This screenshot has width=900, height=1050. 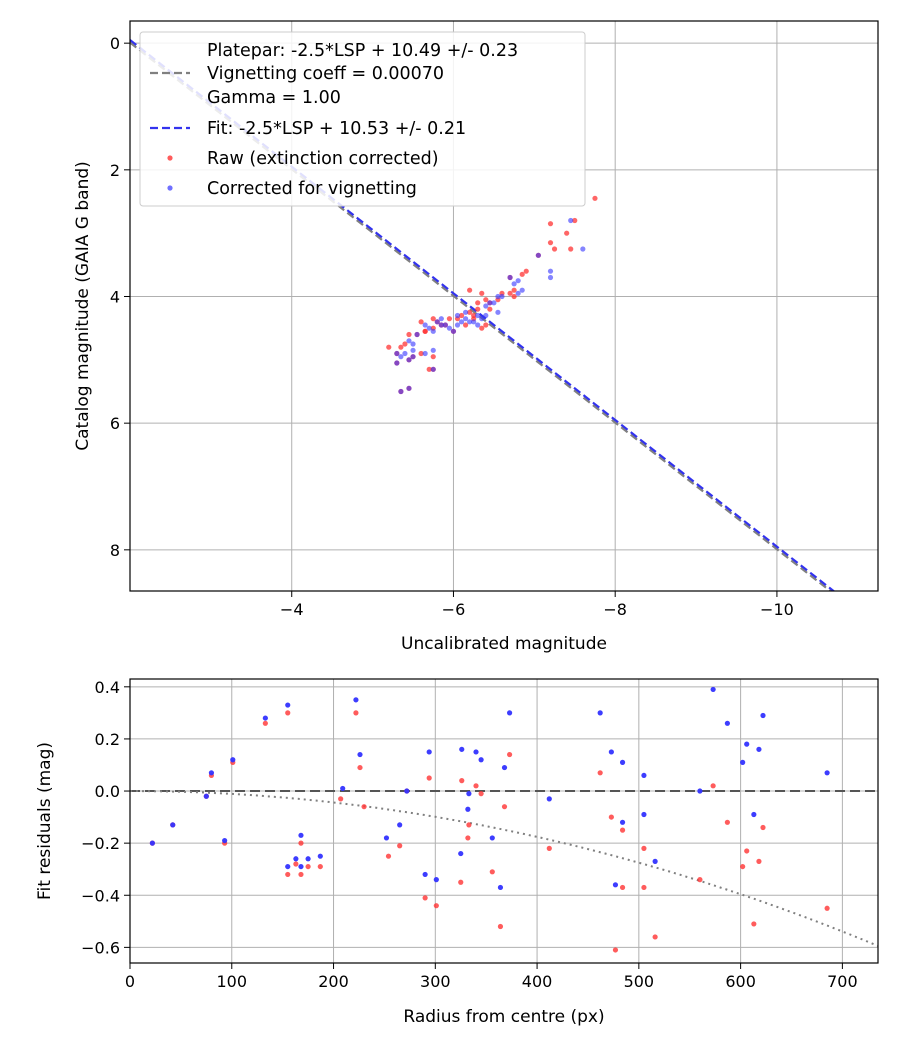 I want to click on y-tick-label: 0.2, so click(x=107, y=739).